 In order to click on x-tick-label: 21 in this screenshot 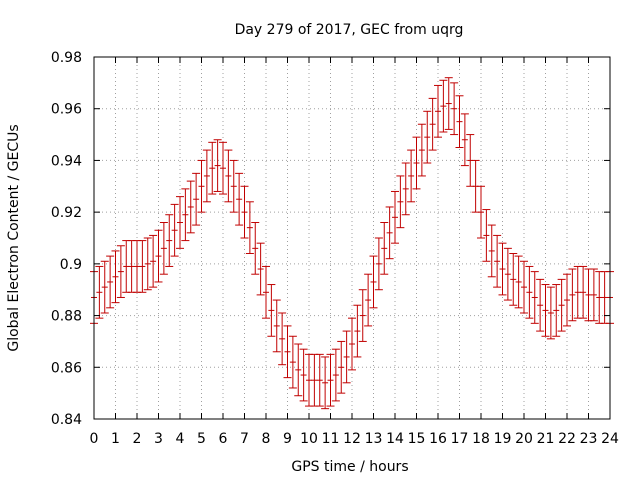, I will do `click(546, 439)`.